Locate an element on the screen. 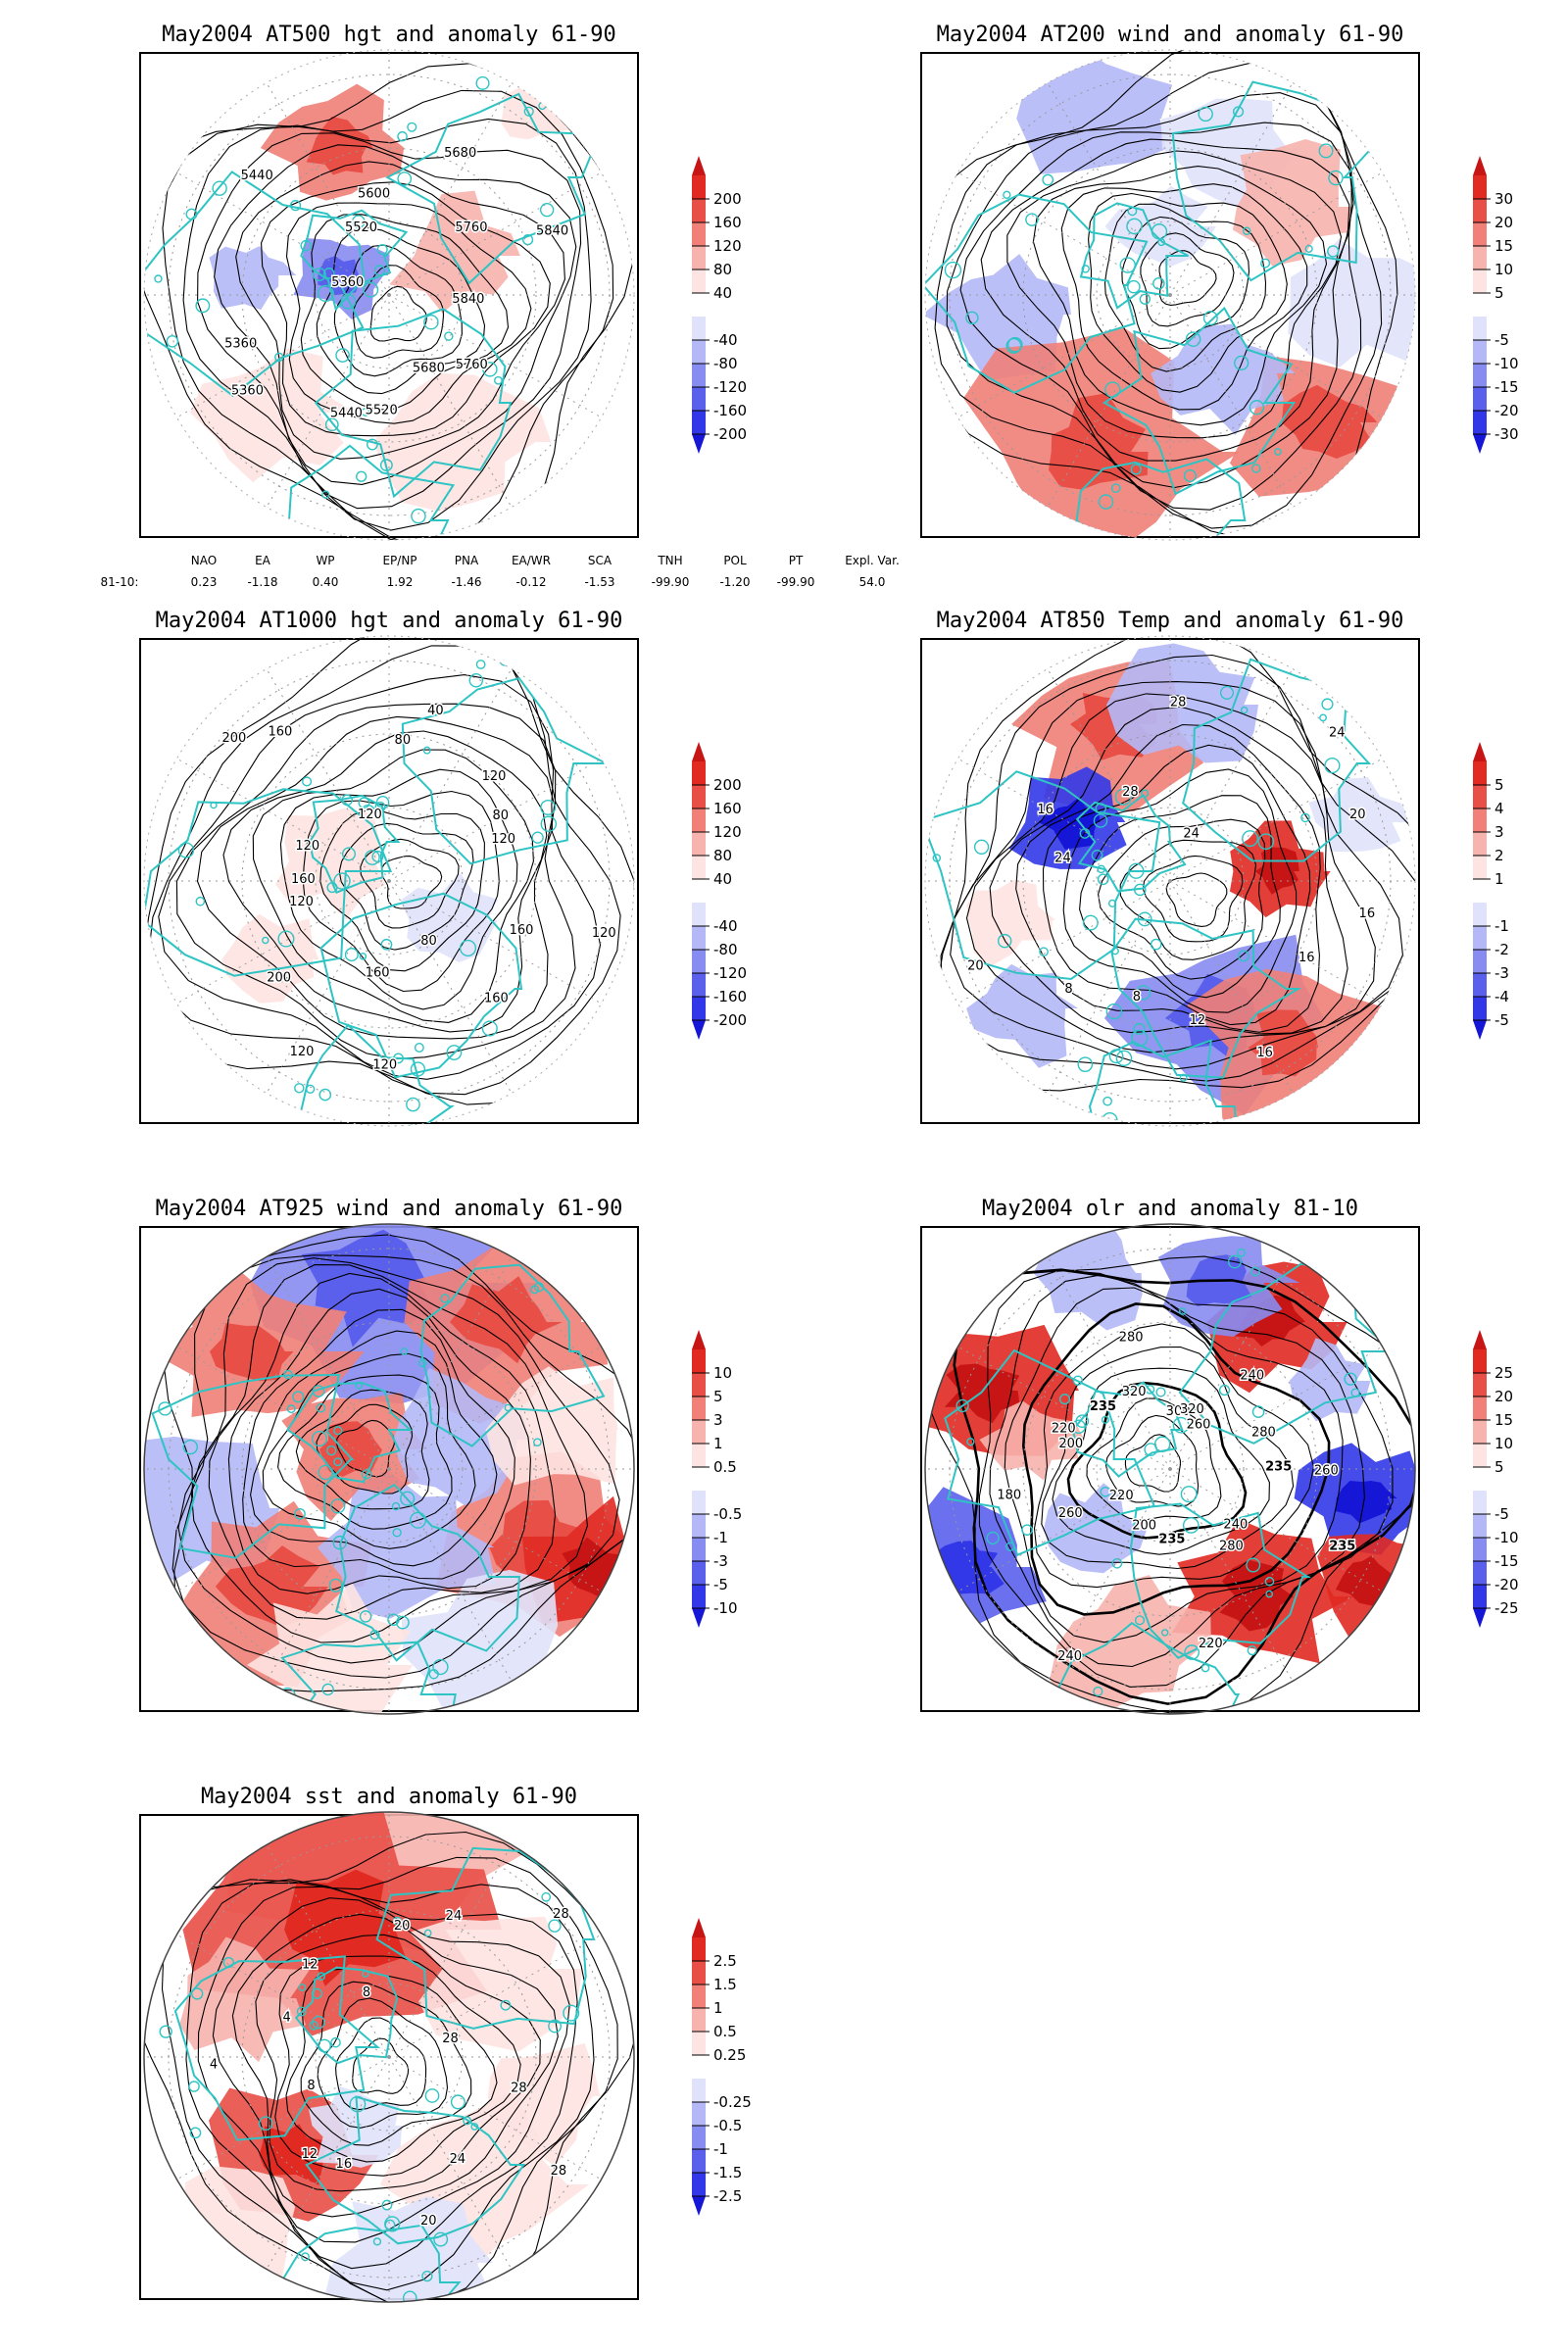  contour-label: 5760 is located at coordinates (471, 227).